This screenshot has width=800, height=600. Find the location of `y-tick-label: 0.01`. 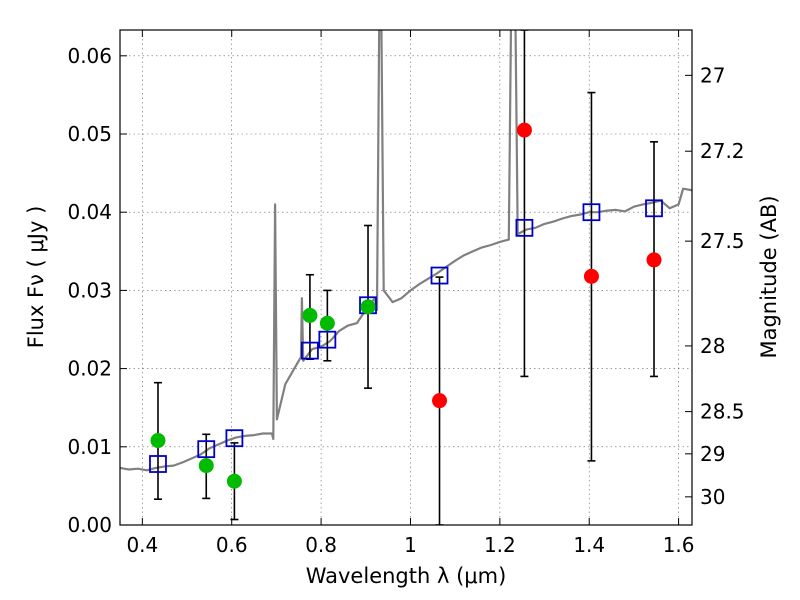

y-tick-label: 0.01 is located at coordinates (89, 447).